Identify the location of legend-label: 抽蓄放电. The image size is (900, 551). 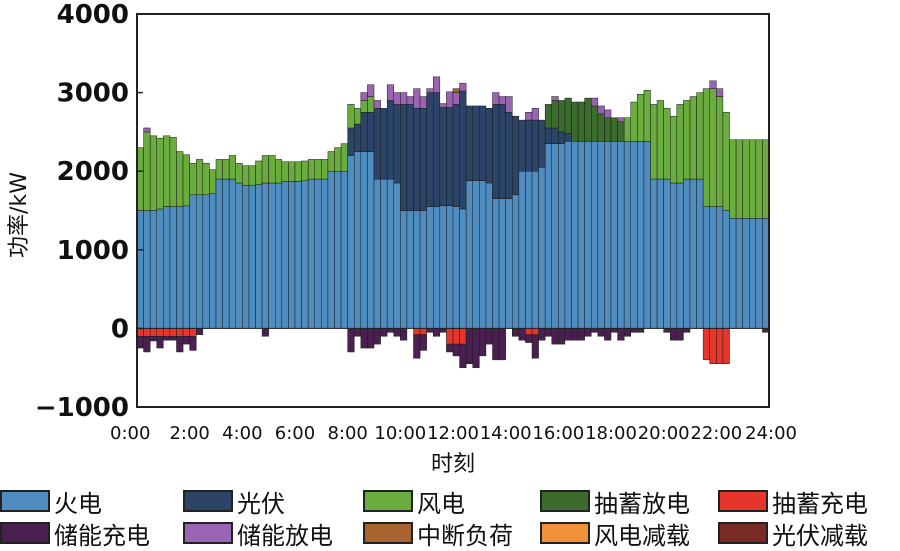
(642, 503).